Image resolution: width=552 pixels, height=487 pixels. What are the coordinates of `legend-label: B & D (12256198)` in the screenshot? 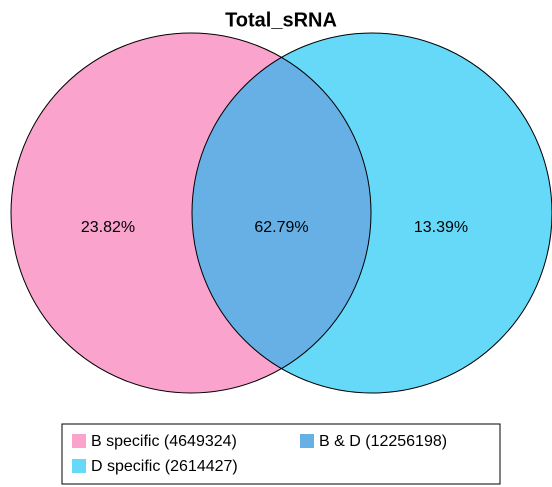 It's located at (383, 441).